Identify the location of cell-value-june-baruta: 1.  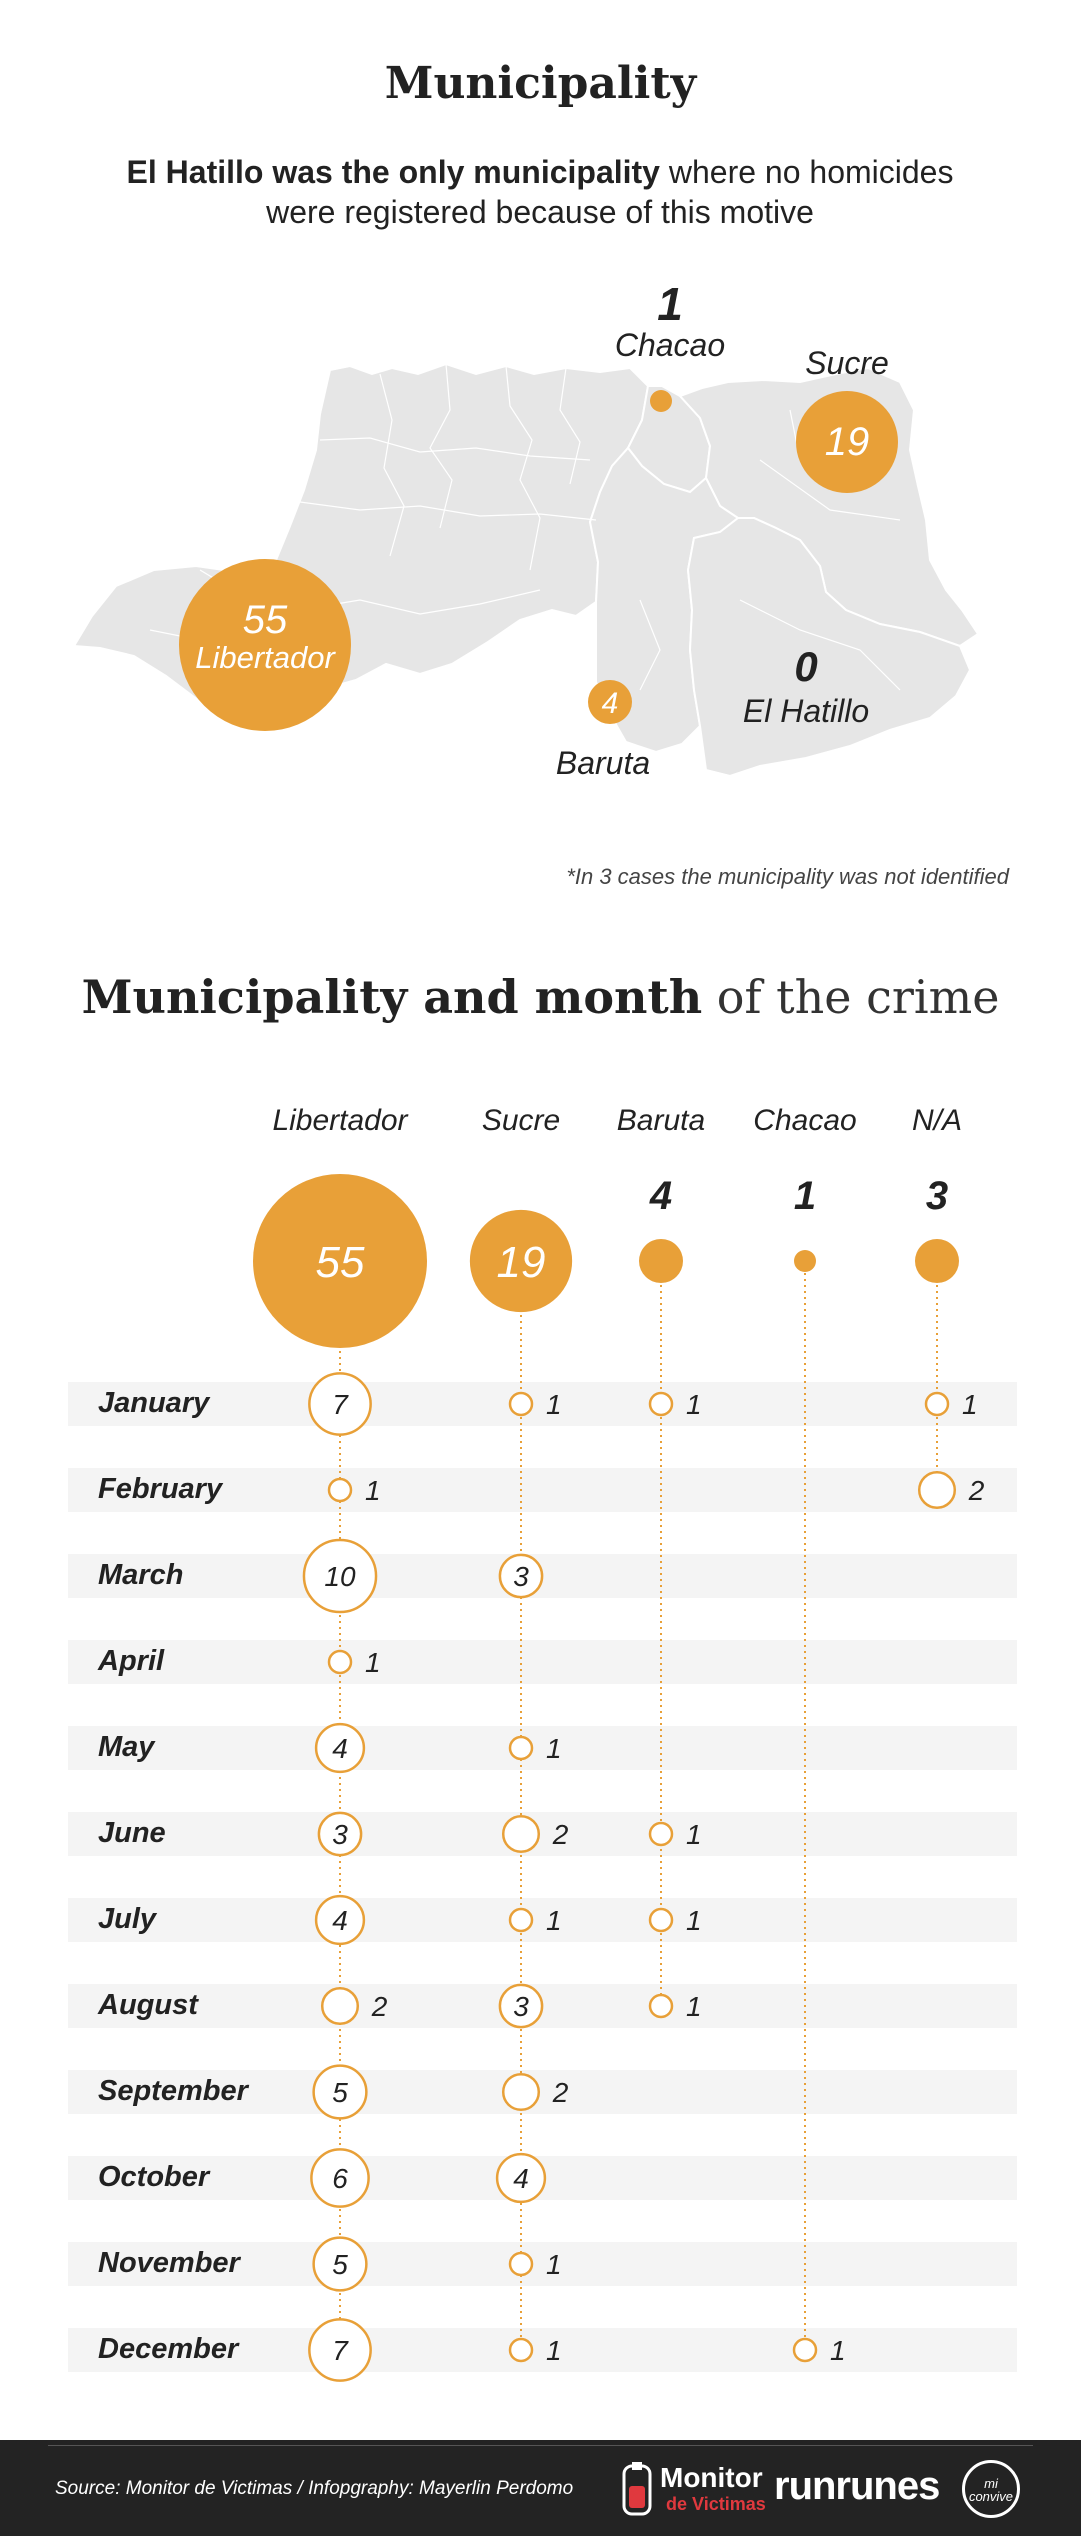
(694, 1834).